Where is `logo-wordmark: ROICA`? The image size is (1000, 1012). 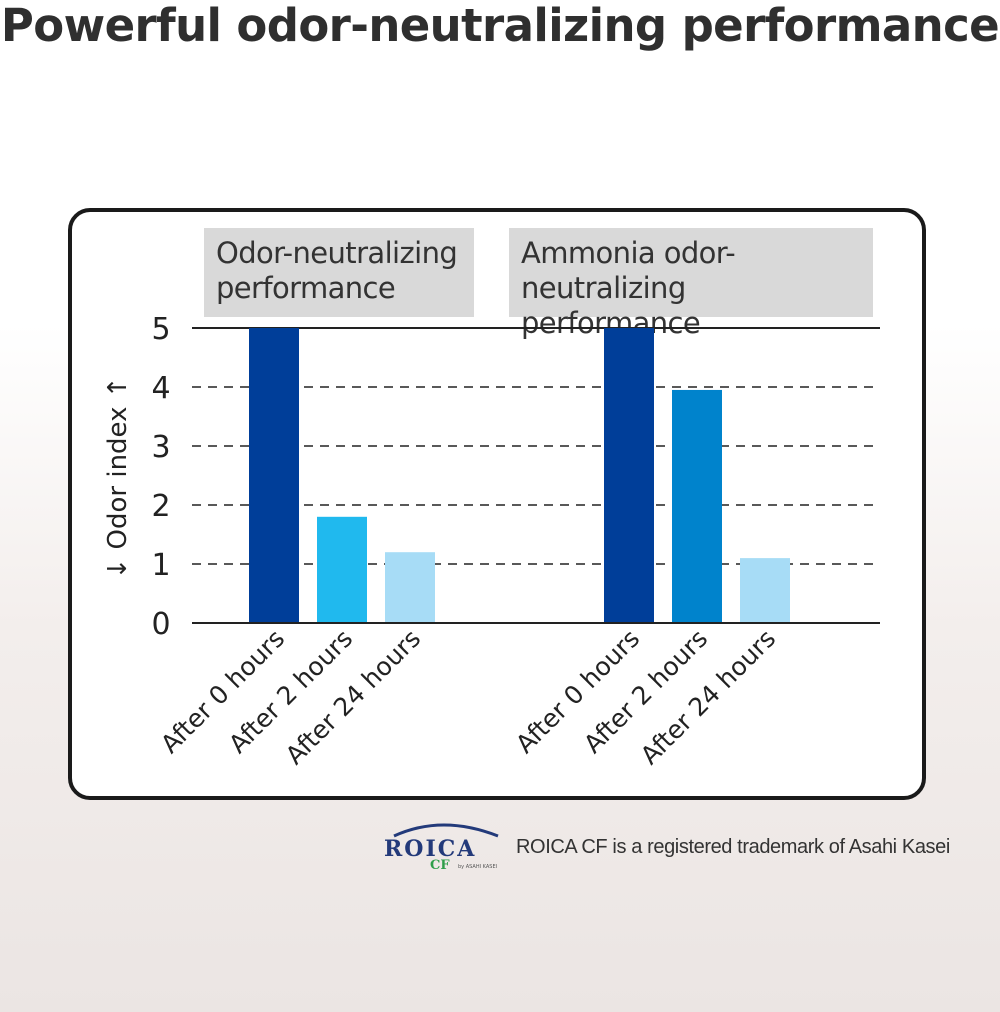 logo-wordmark: ROICA is located at coordinates (430, 849).